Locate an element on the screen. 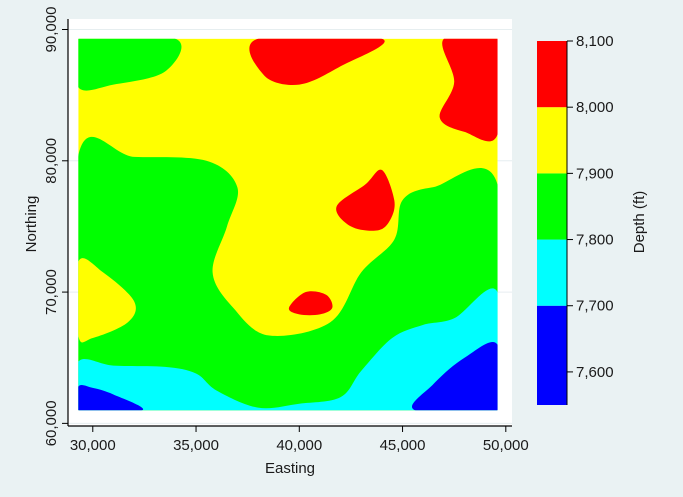 Image resolution: width=683 pixels, height=497 pixels. x-tick-label: 50,000 is located at coordinates (506, 445).